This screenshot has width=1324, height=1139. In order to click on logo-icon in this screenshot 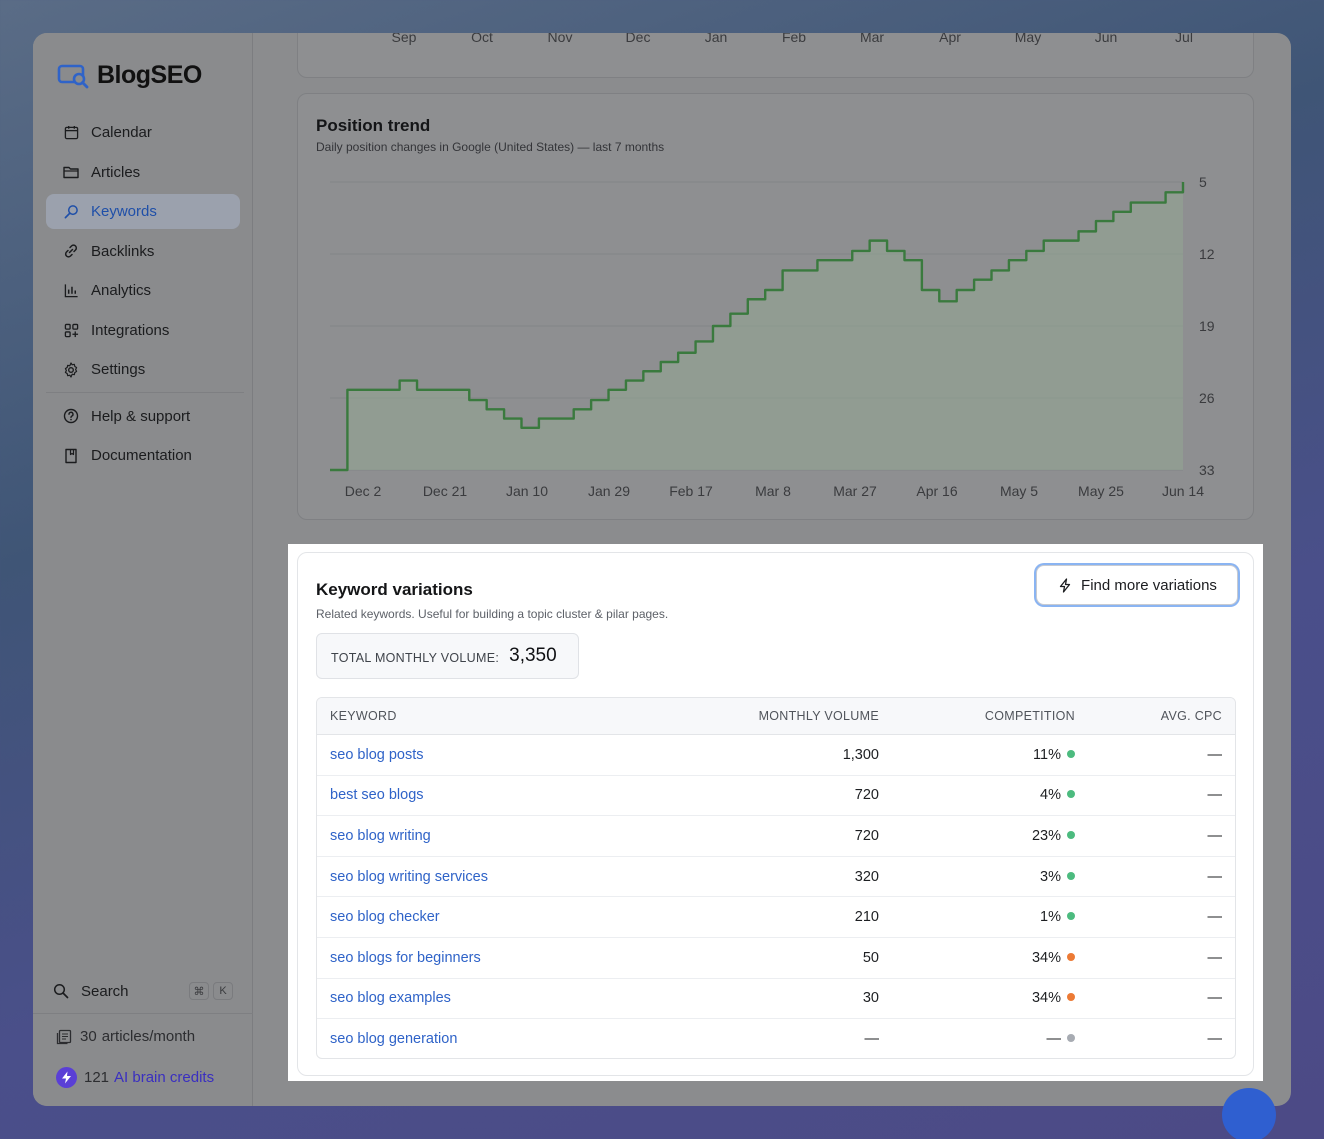, I will do `click(73, 76)`.